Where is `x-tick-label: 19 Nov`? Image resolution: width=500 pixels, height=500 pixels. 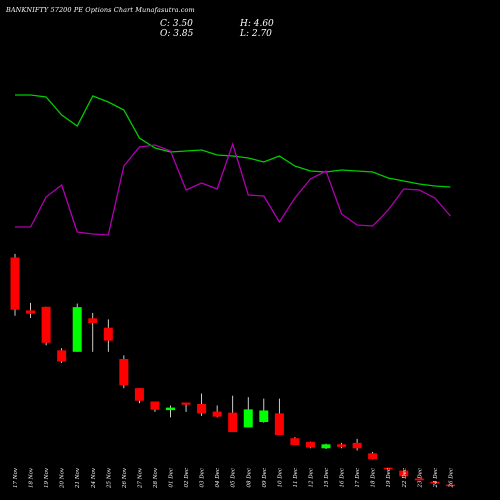
x-tick-label: 19 Nov is located at coordinates (47, 477).